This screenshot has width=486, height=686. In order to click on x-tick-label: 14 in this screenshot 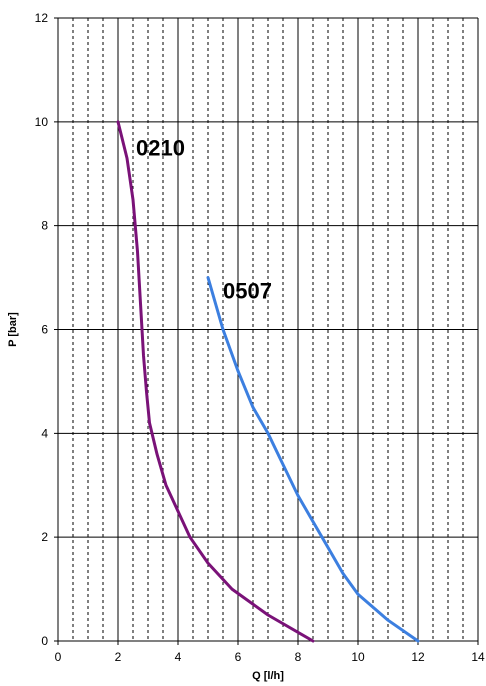, I will do `click(478, 657)`.